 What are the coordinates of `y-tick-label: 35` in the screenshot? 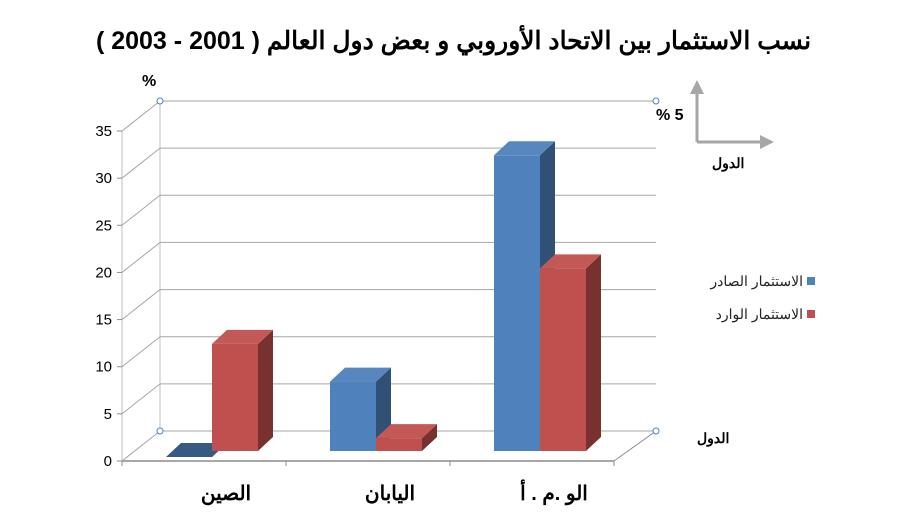 It's located at (103, 131).